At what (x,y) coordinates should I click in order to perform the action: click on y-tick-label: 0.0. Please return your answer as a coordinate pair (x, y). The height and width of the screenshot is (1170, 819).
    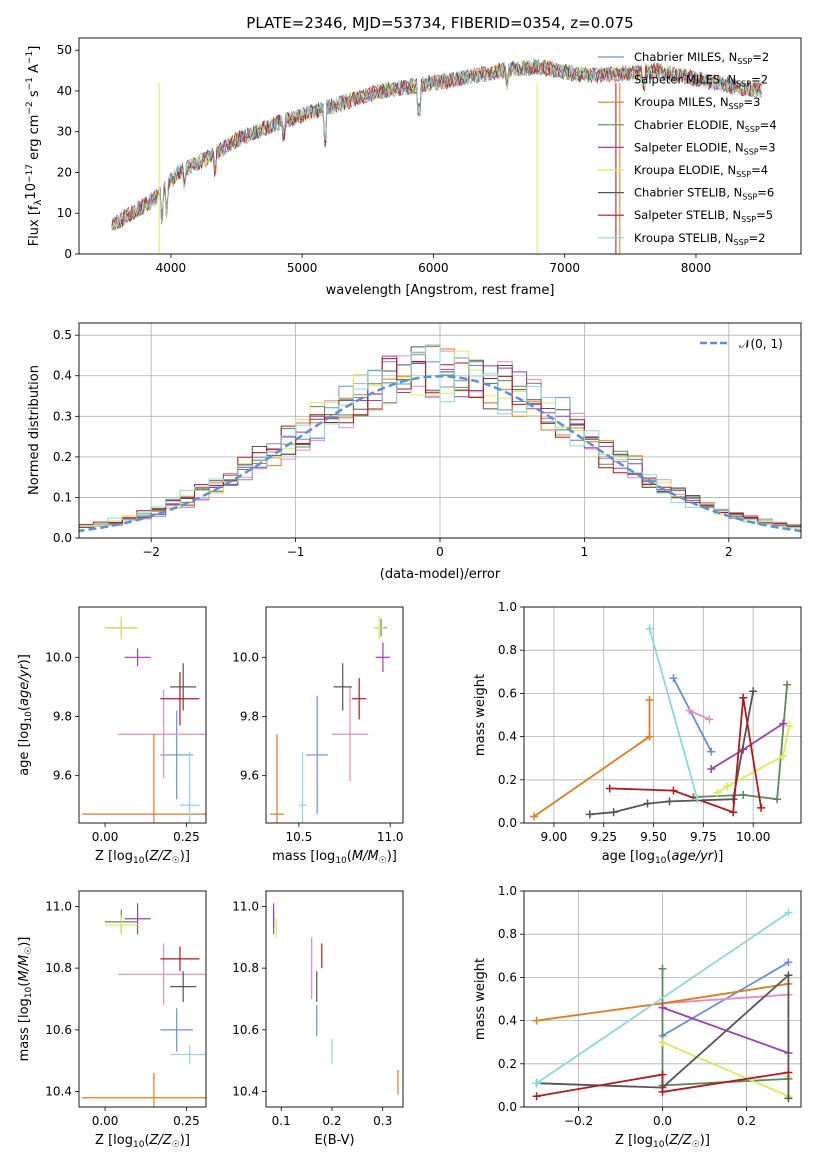
    Looking at the image, I should click on (507, 1107).